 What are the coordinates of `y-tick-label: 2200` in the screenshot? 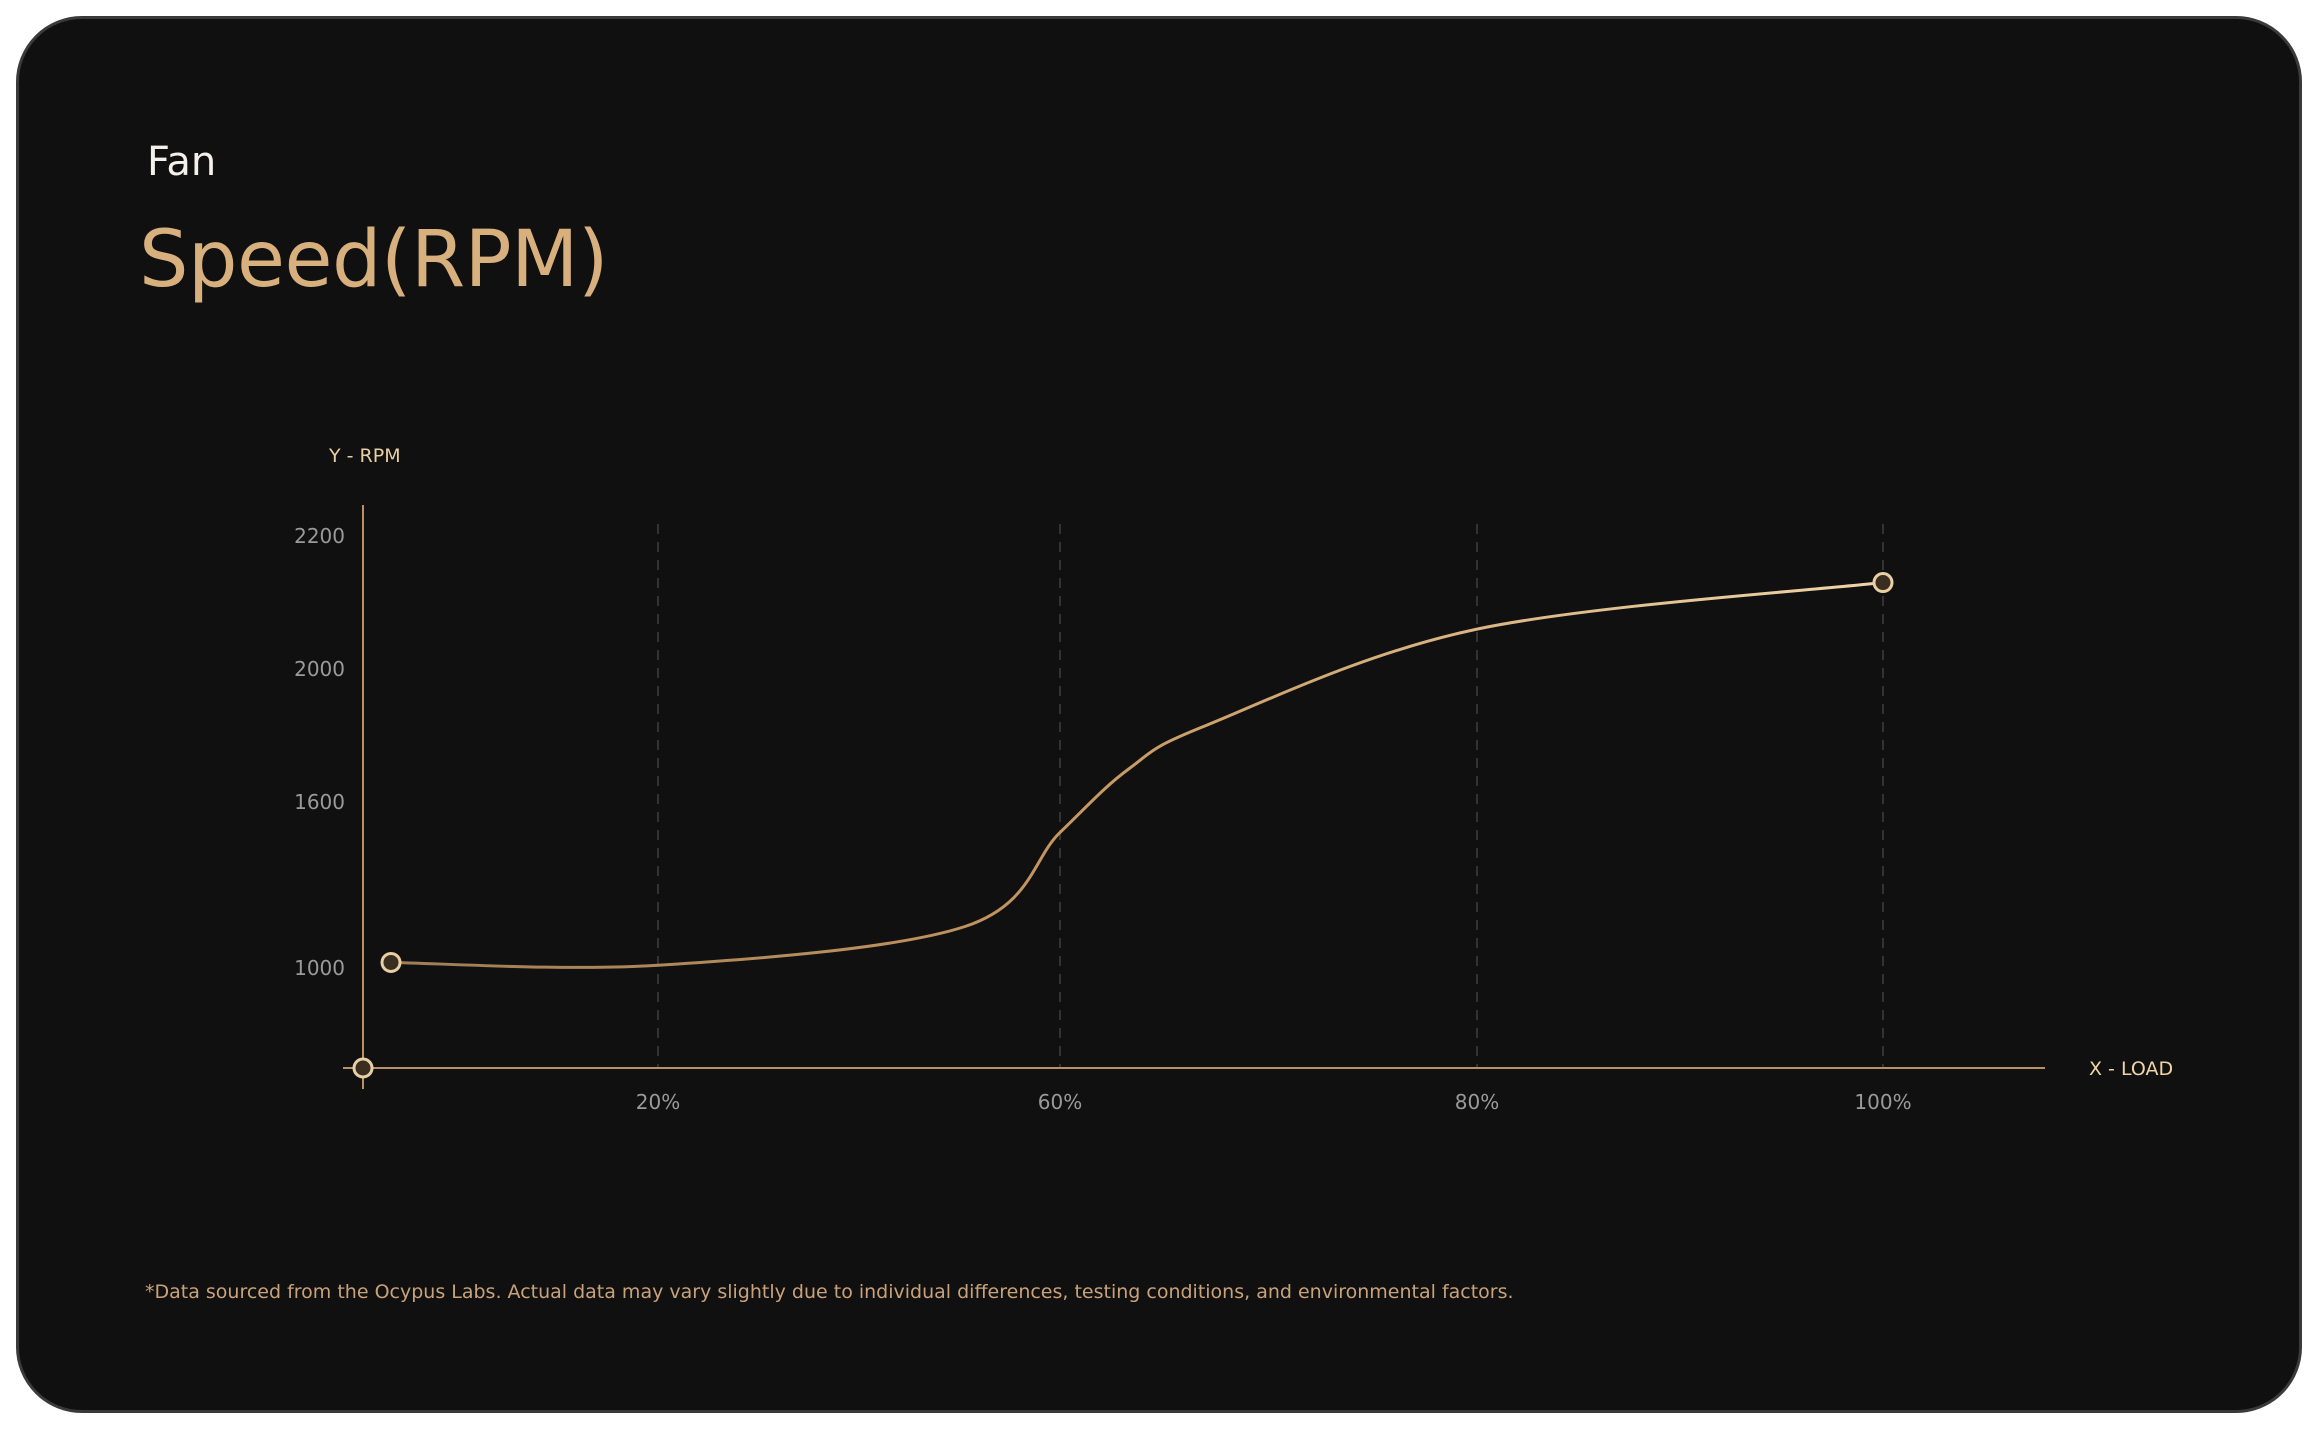 It's located at (319, 536).